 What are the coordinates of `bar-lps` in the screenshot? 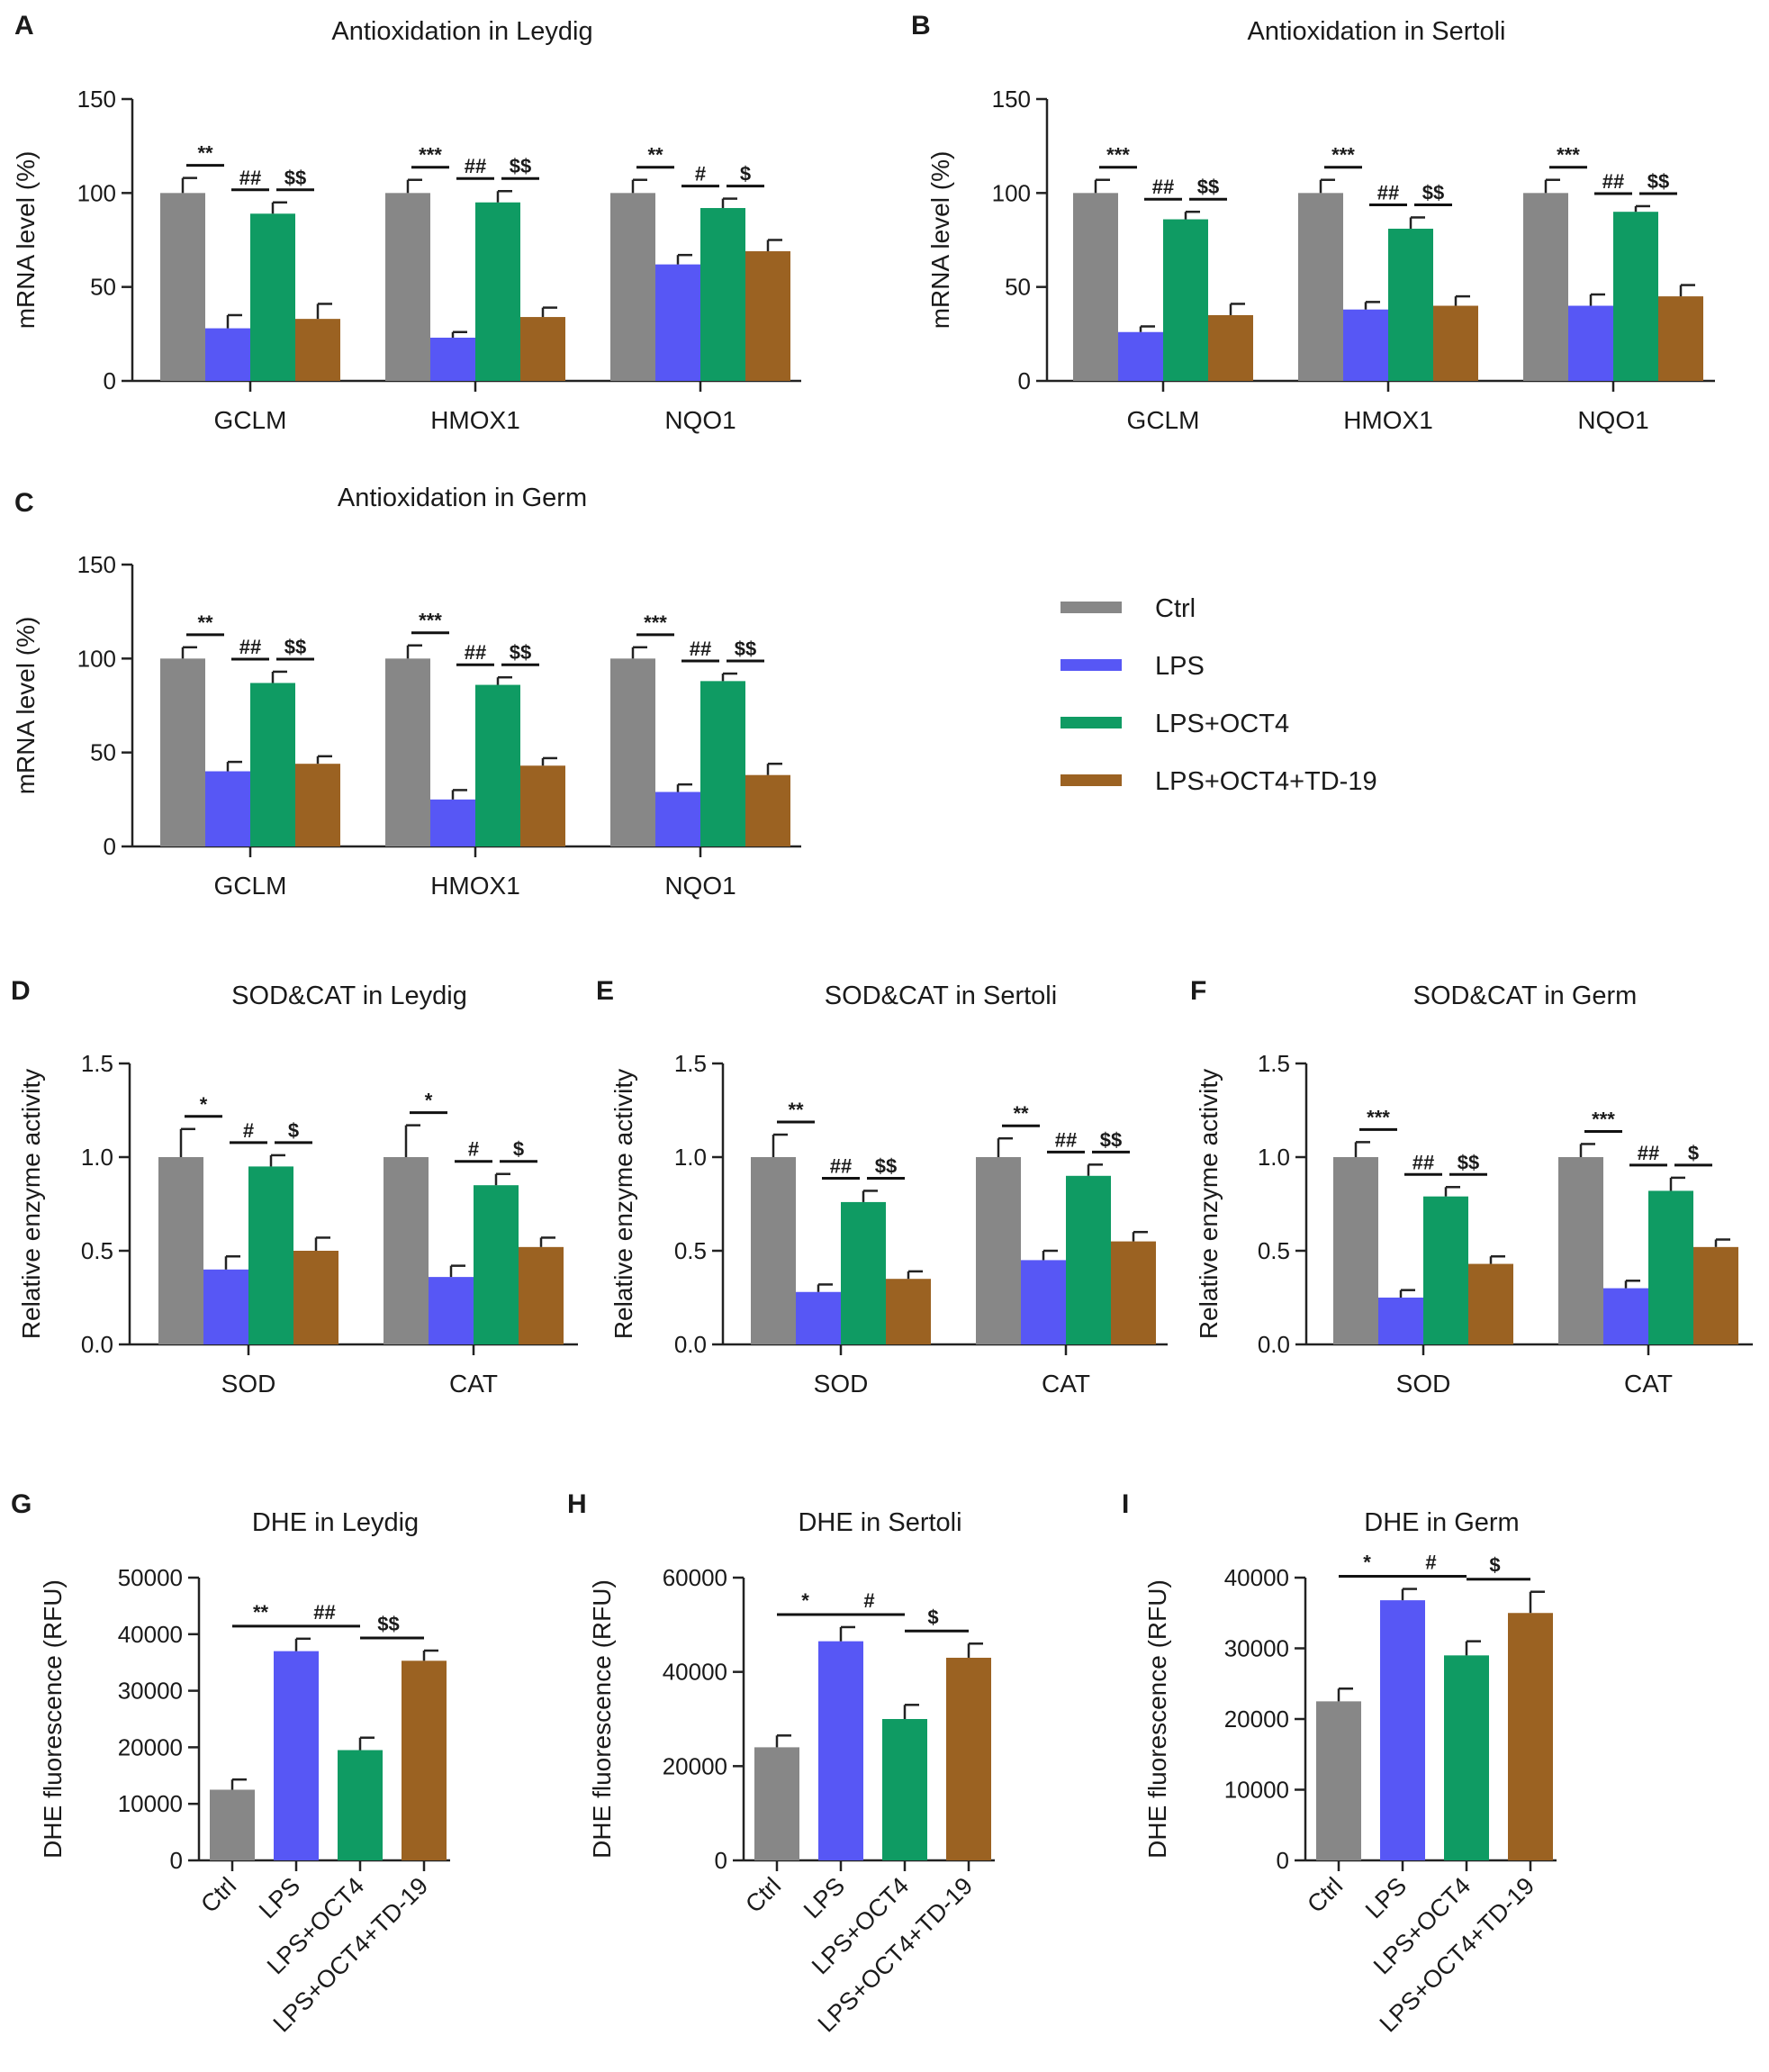 It's located at (840, 1750).